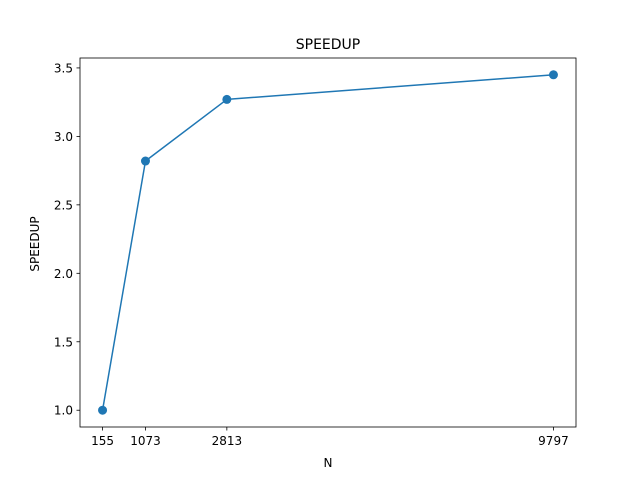 The height and width of the screenshot is (480, 640). I want to click on y-tick-label: 1.0, so click(63, 411).